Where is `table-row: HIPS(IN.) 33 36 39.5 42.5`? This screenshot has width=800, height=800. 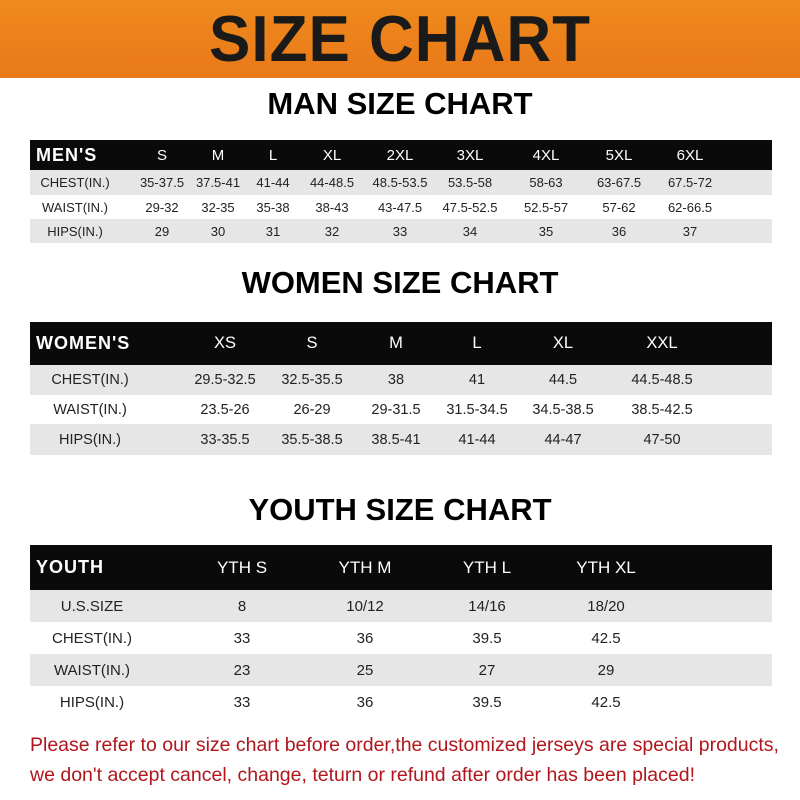
table-row: HIPS(IN.) 33 36 39.5 42.5 is located at coordinates (401, 702).